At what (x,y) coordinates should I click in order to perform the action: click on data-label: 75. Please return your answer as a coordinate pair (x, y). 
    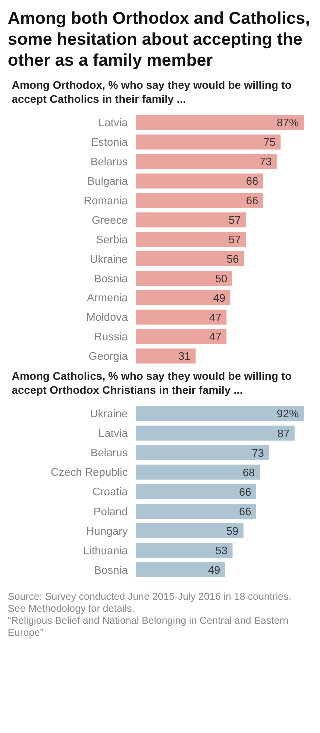
    Looking at the image, I should click on (270, 143).